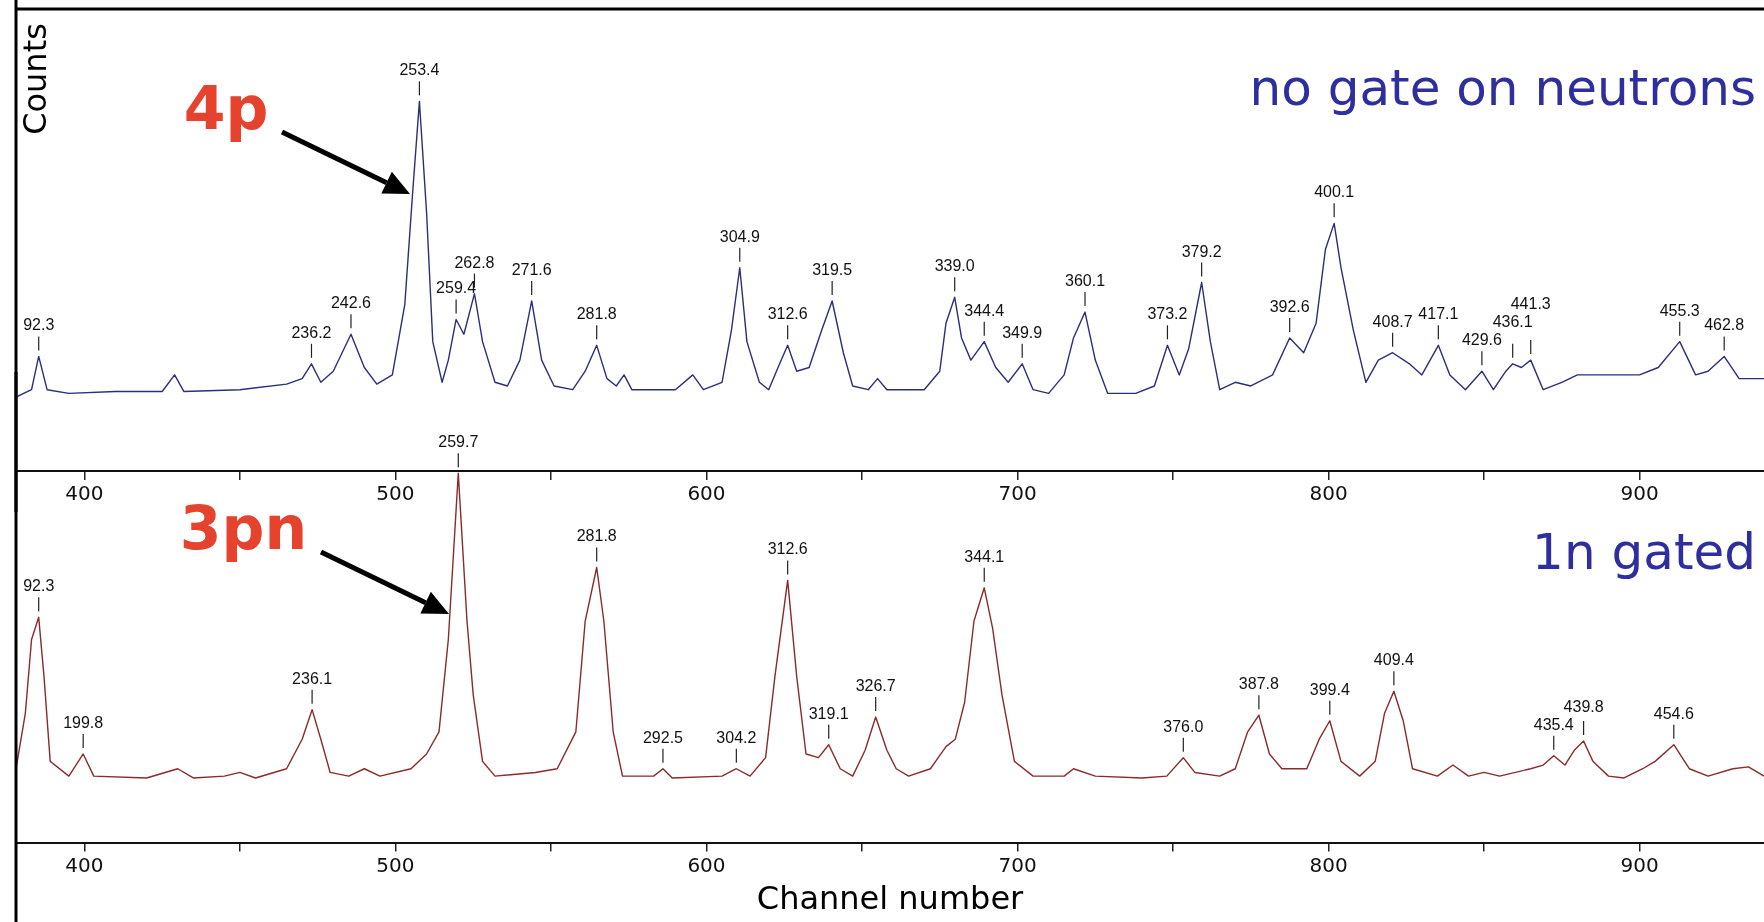 This screenshot has width=1764, height=922. I want to click on annotation: 408.7, so click(1392, 321).